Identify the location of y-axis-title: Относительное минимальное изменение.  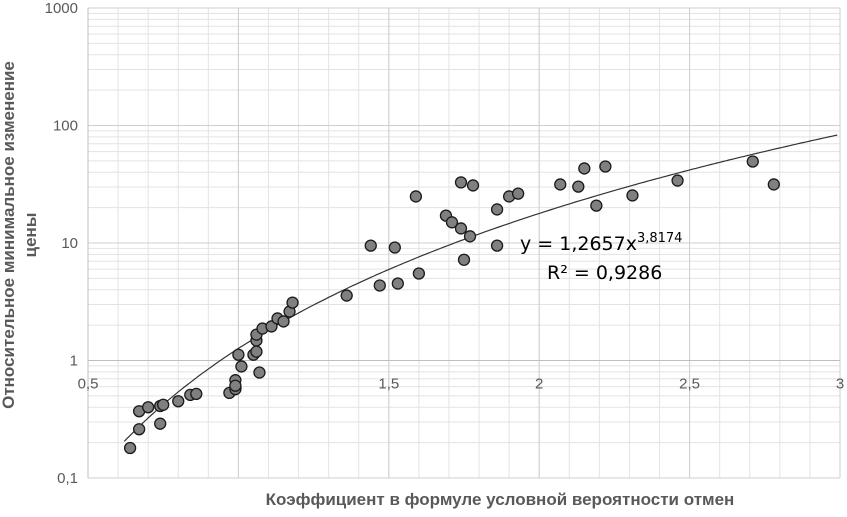
(9, 235).